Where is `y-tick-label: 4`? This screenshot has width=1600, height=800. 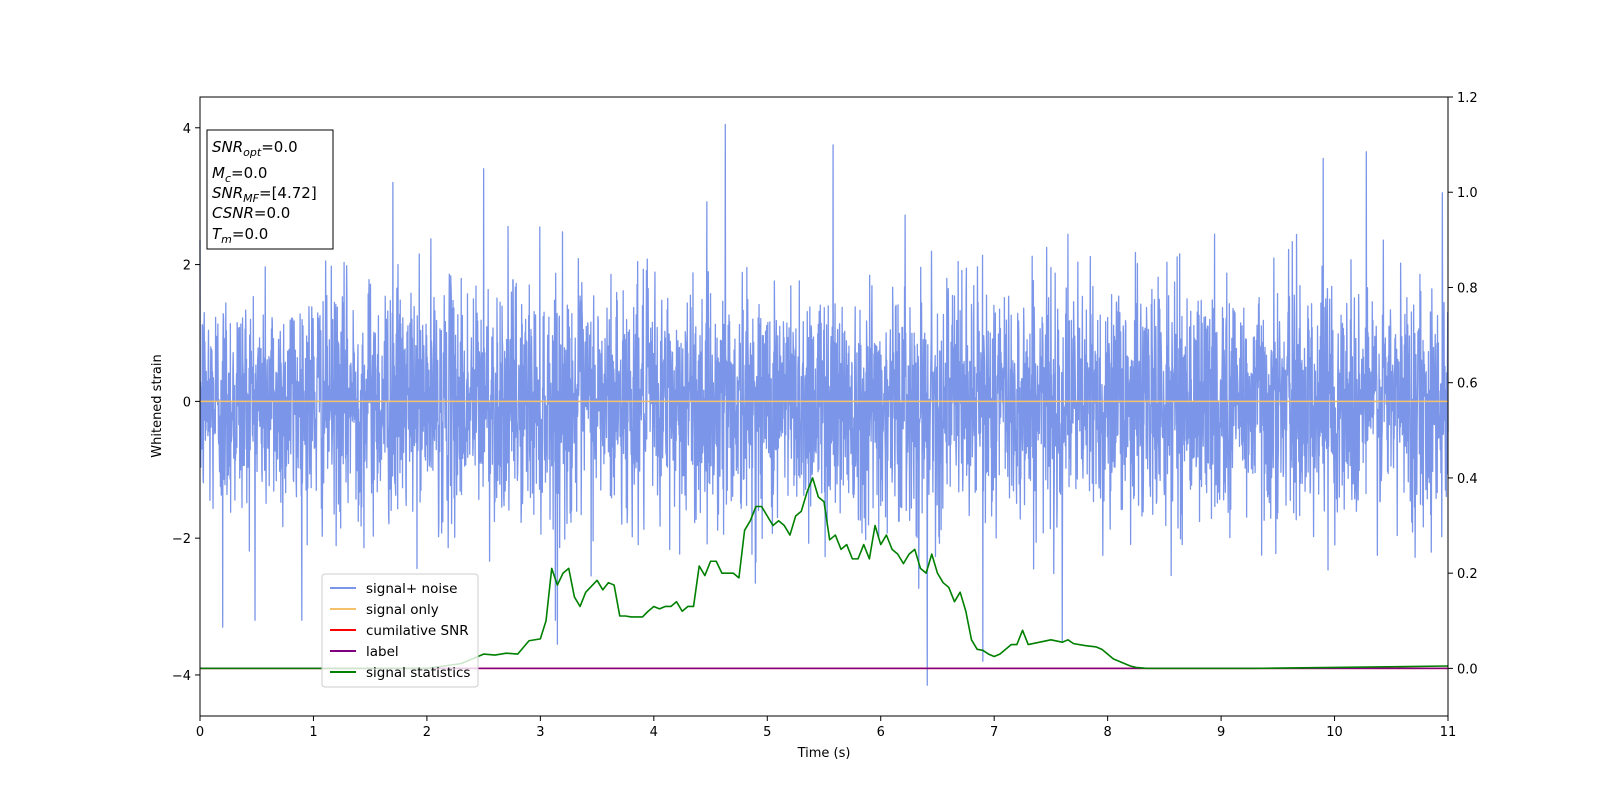 y-tick-label: 4 is located at coordinates (187, 129).